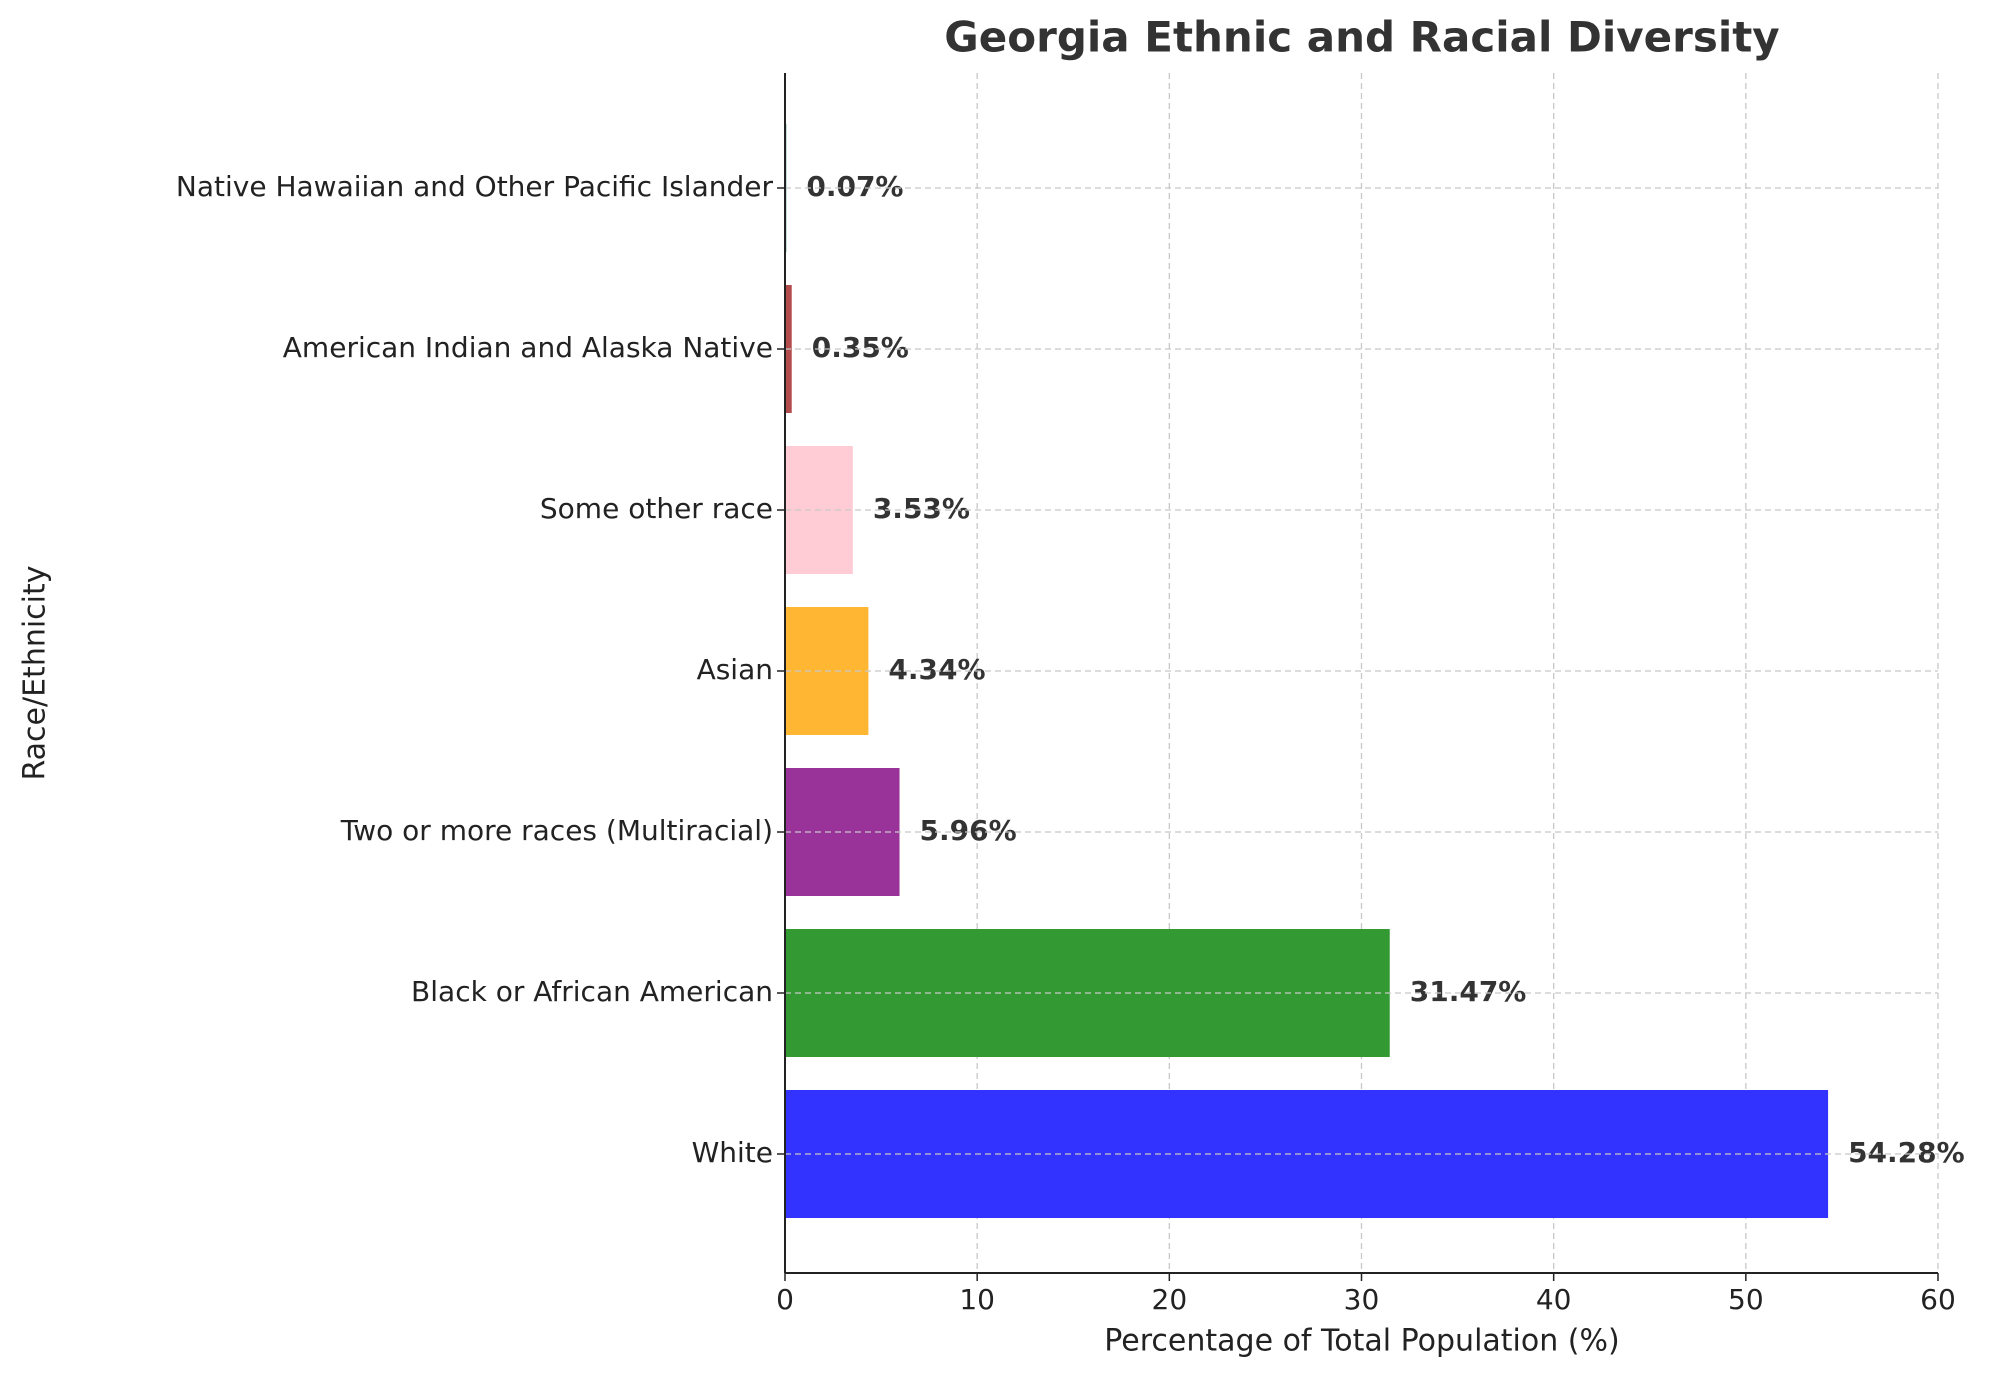 The image size is (2006, 1380). I want to click on x-tick-label: 50, so click(1746, 1299).